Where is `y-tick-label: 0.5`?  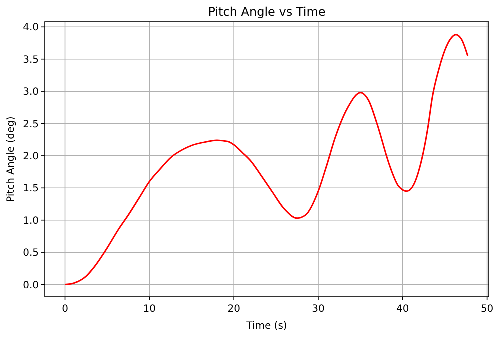
y-tick-label: 0.5 is located at coordinates (31, 254).